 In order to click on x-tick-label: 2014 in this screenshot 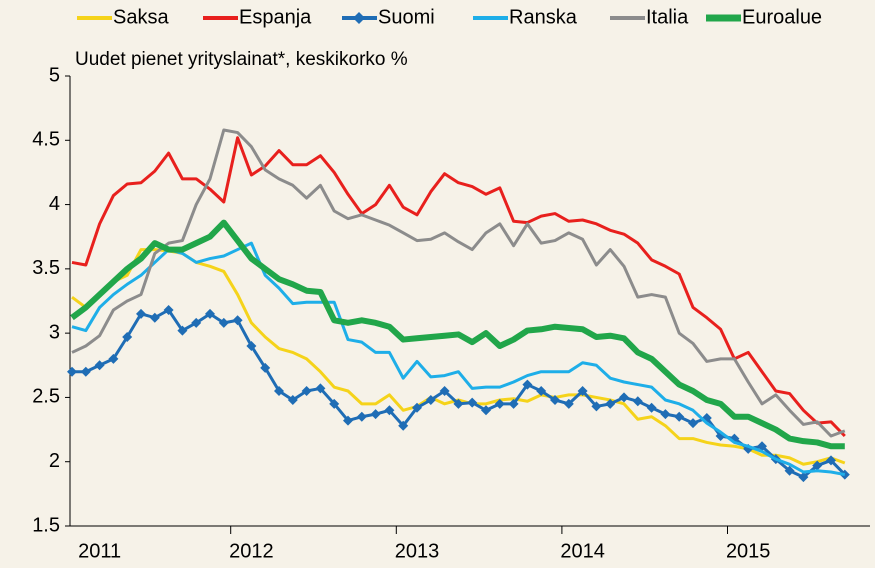, I will do `click(582, 551)`.